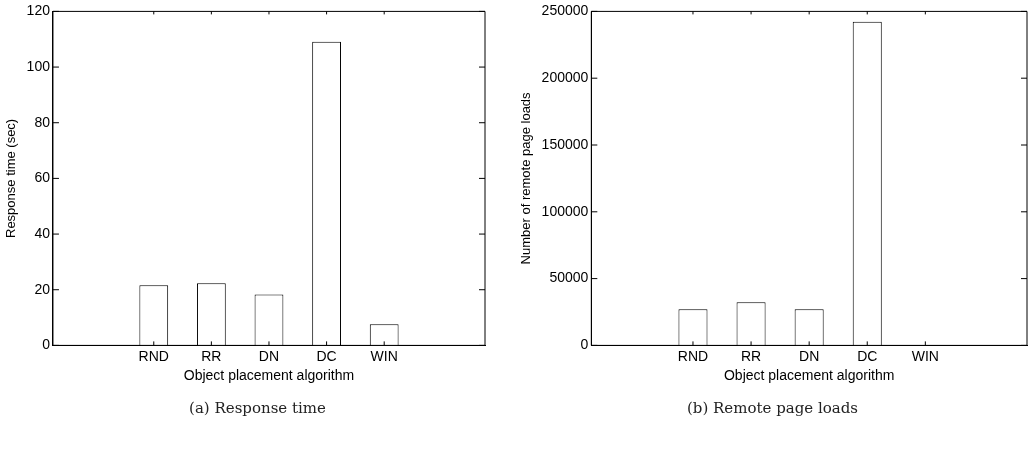 Image resolution: width=1031 pixels, height=450 pixels. I want to click on y-tick-label: 20, so click(42, 288).